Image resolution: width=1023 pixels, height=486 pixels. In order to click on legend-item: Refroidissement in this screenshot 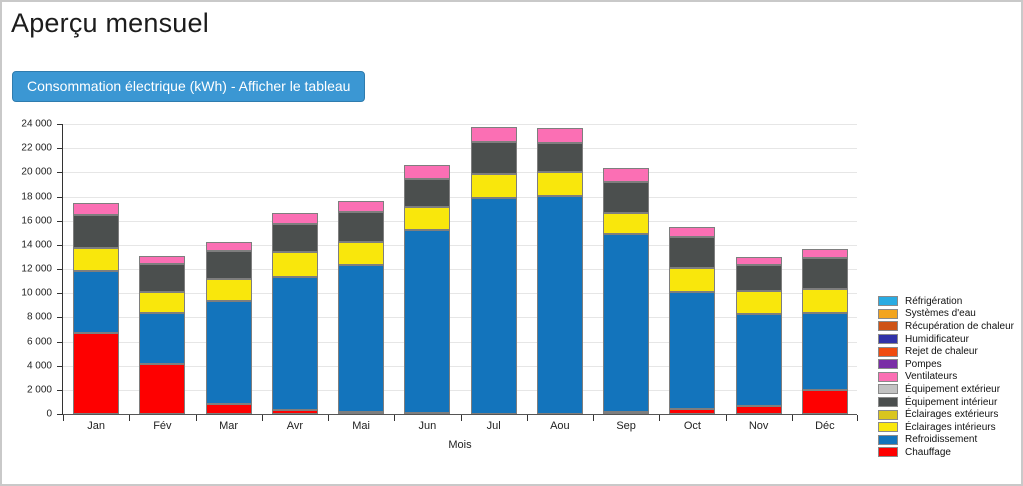, I will do `click(949, 440)`.